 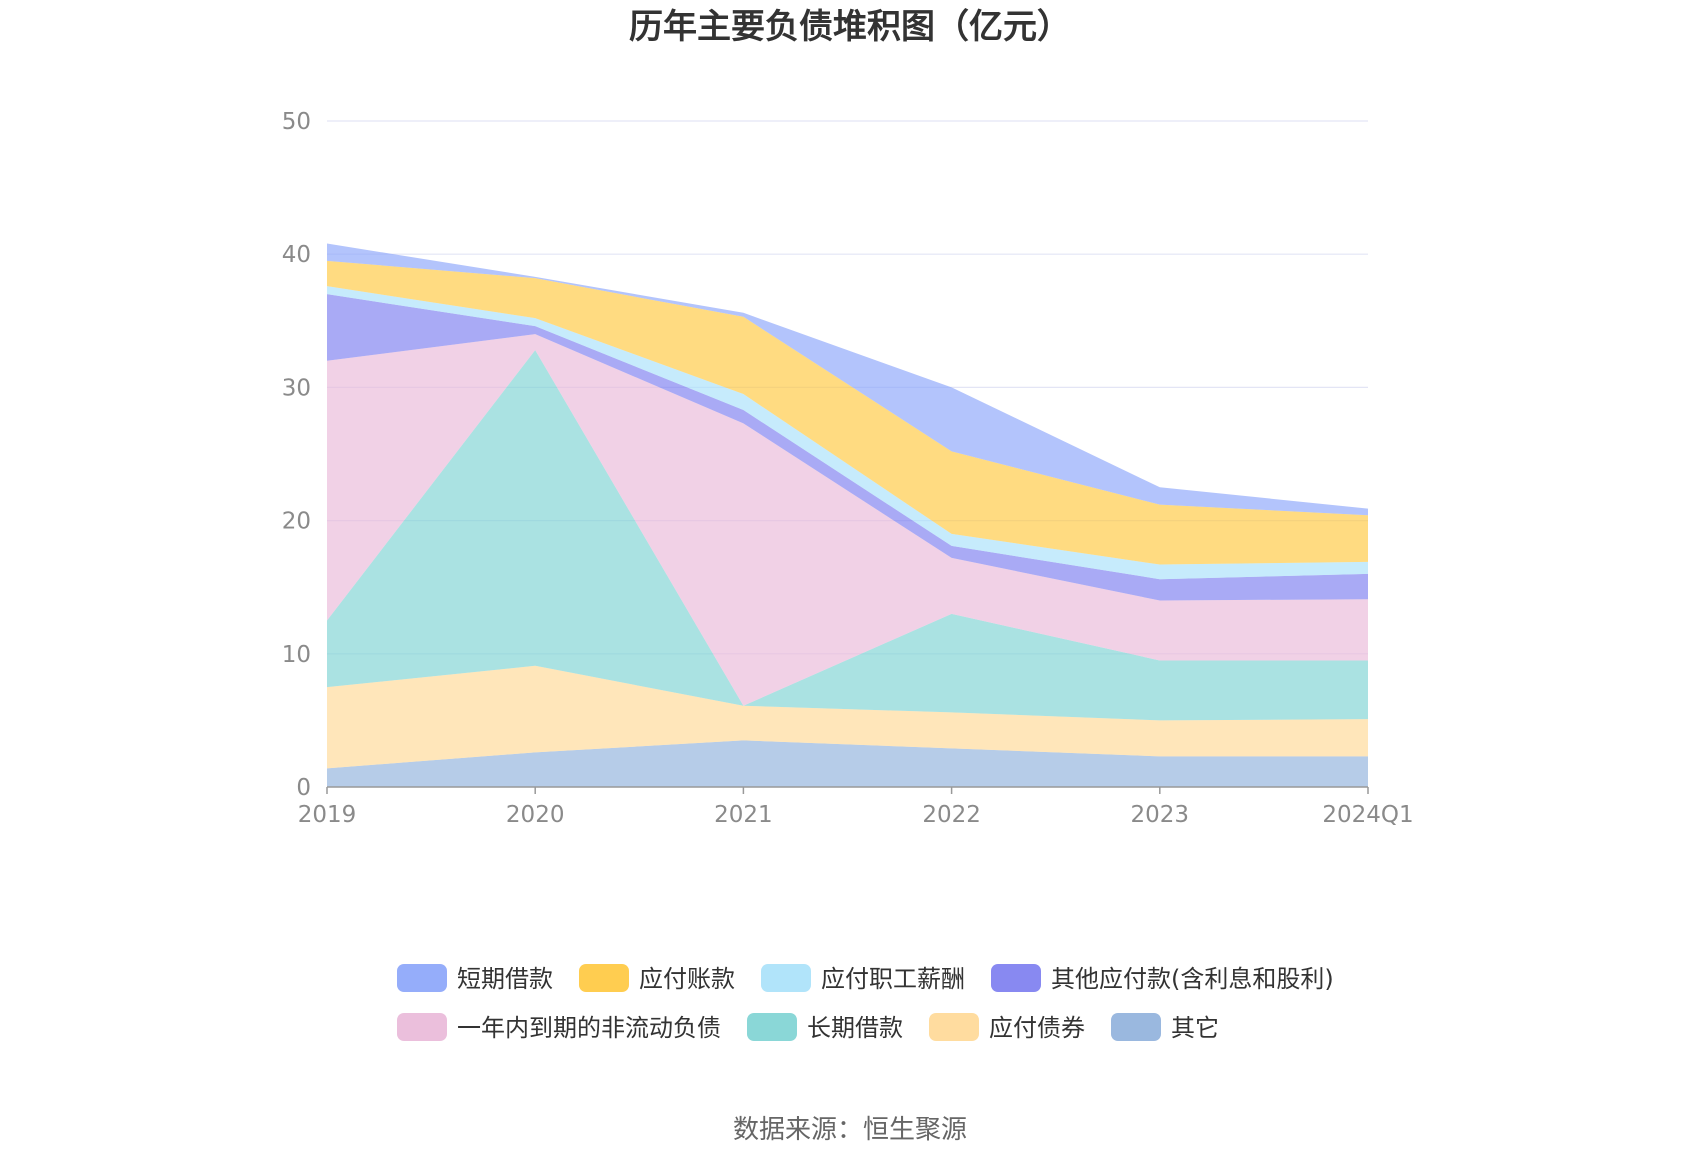 What do you see at coordinates (535, 815) in the screenshot?
I see `x-tick-label: 2020` at bounding box center [535, 815].